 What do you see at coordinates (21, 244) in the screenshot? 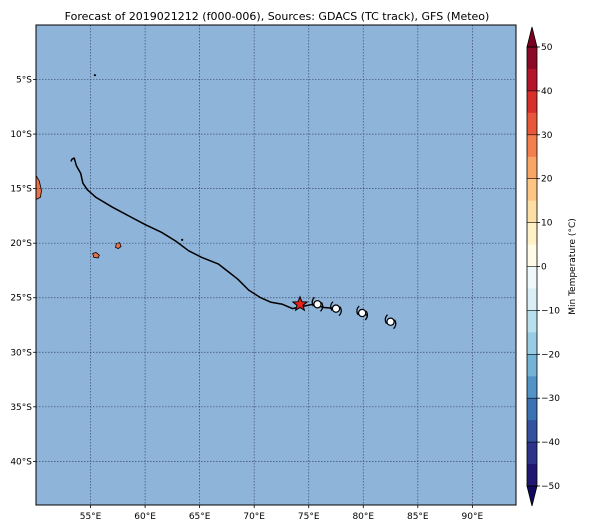
I see `y-tick-label: 20°S` at bounding box center [21, 244].